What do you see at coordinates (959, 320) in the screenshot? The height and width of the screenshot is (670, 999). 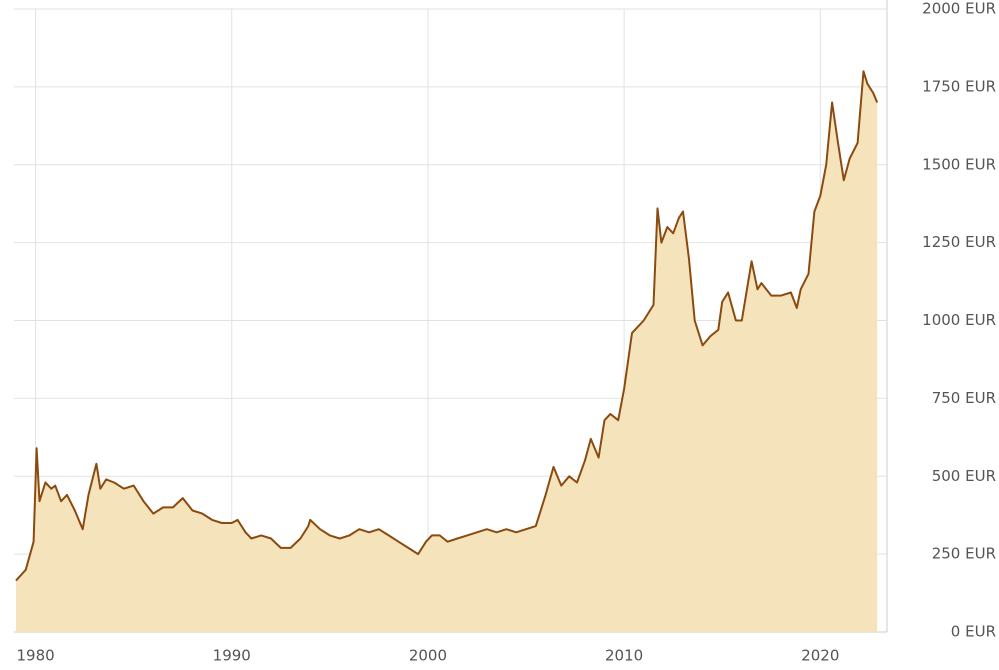 I see `y-tick-label: 1000 EUR` at bounding box center [959, 320].